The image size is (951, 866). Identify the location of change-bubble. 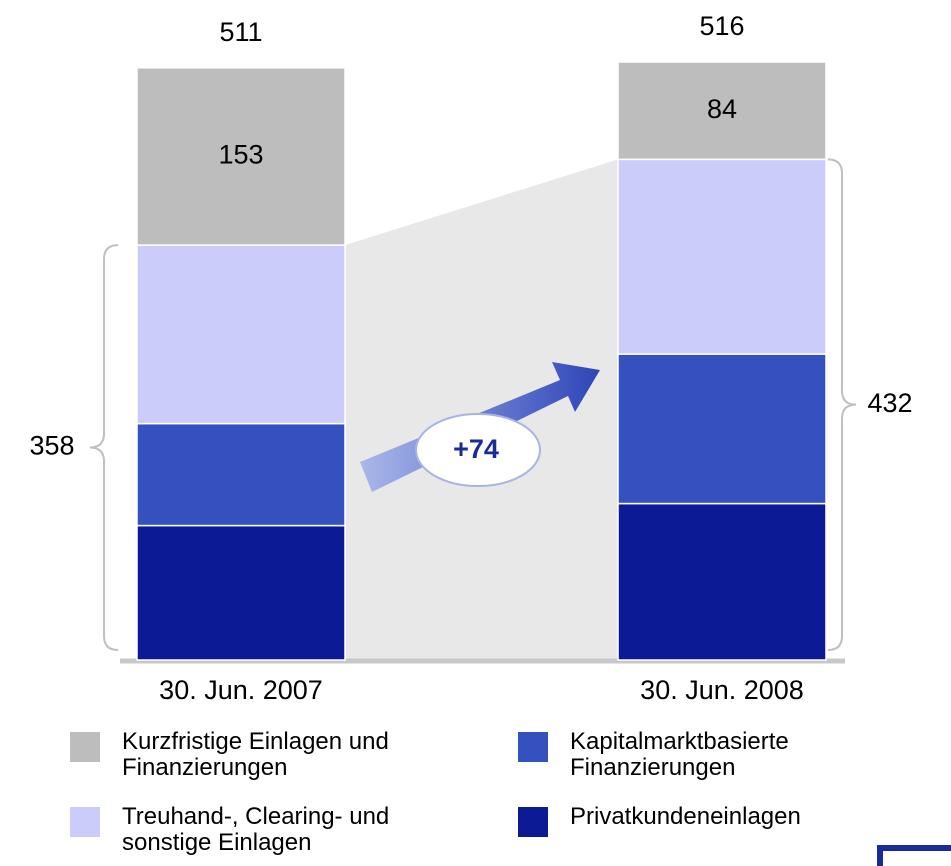
(478, 450).